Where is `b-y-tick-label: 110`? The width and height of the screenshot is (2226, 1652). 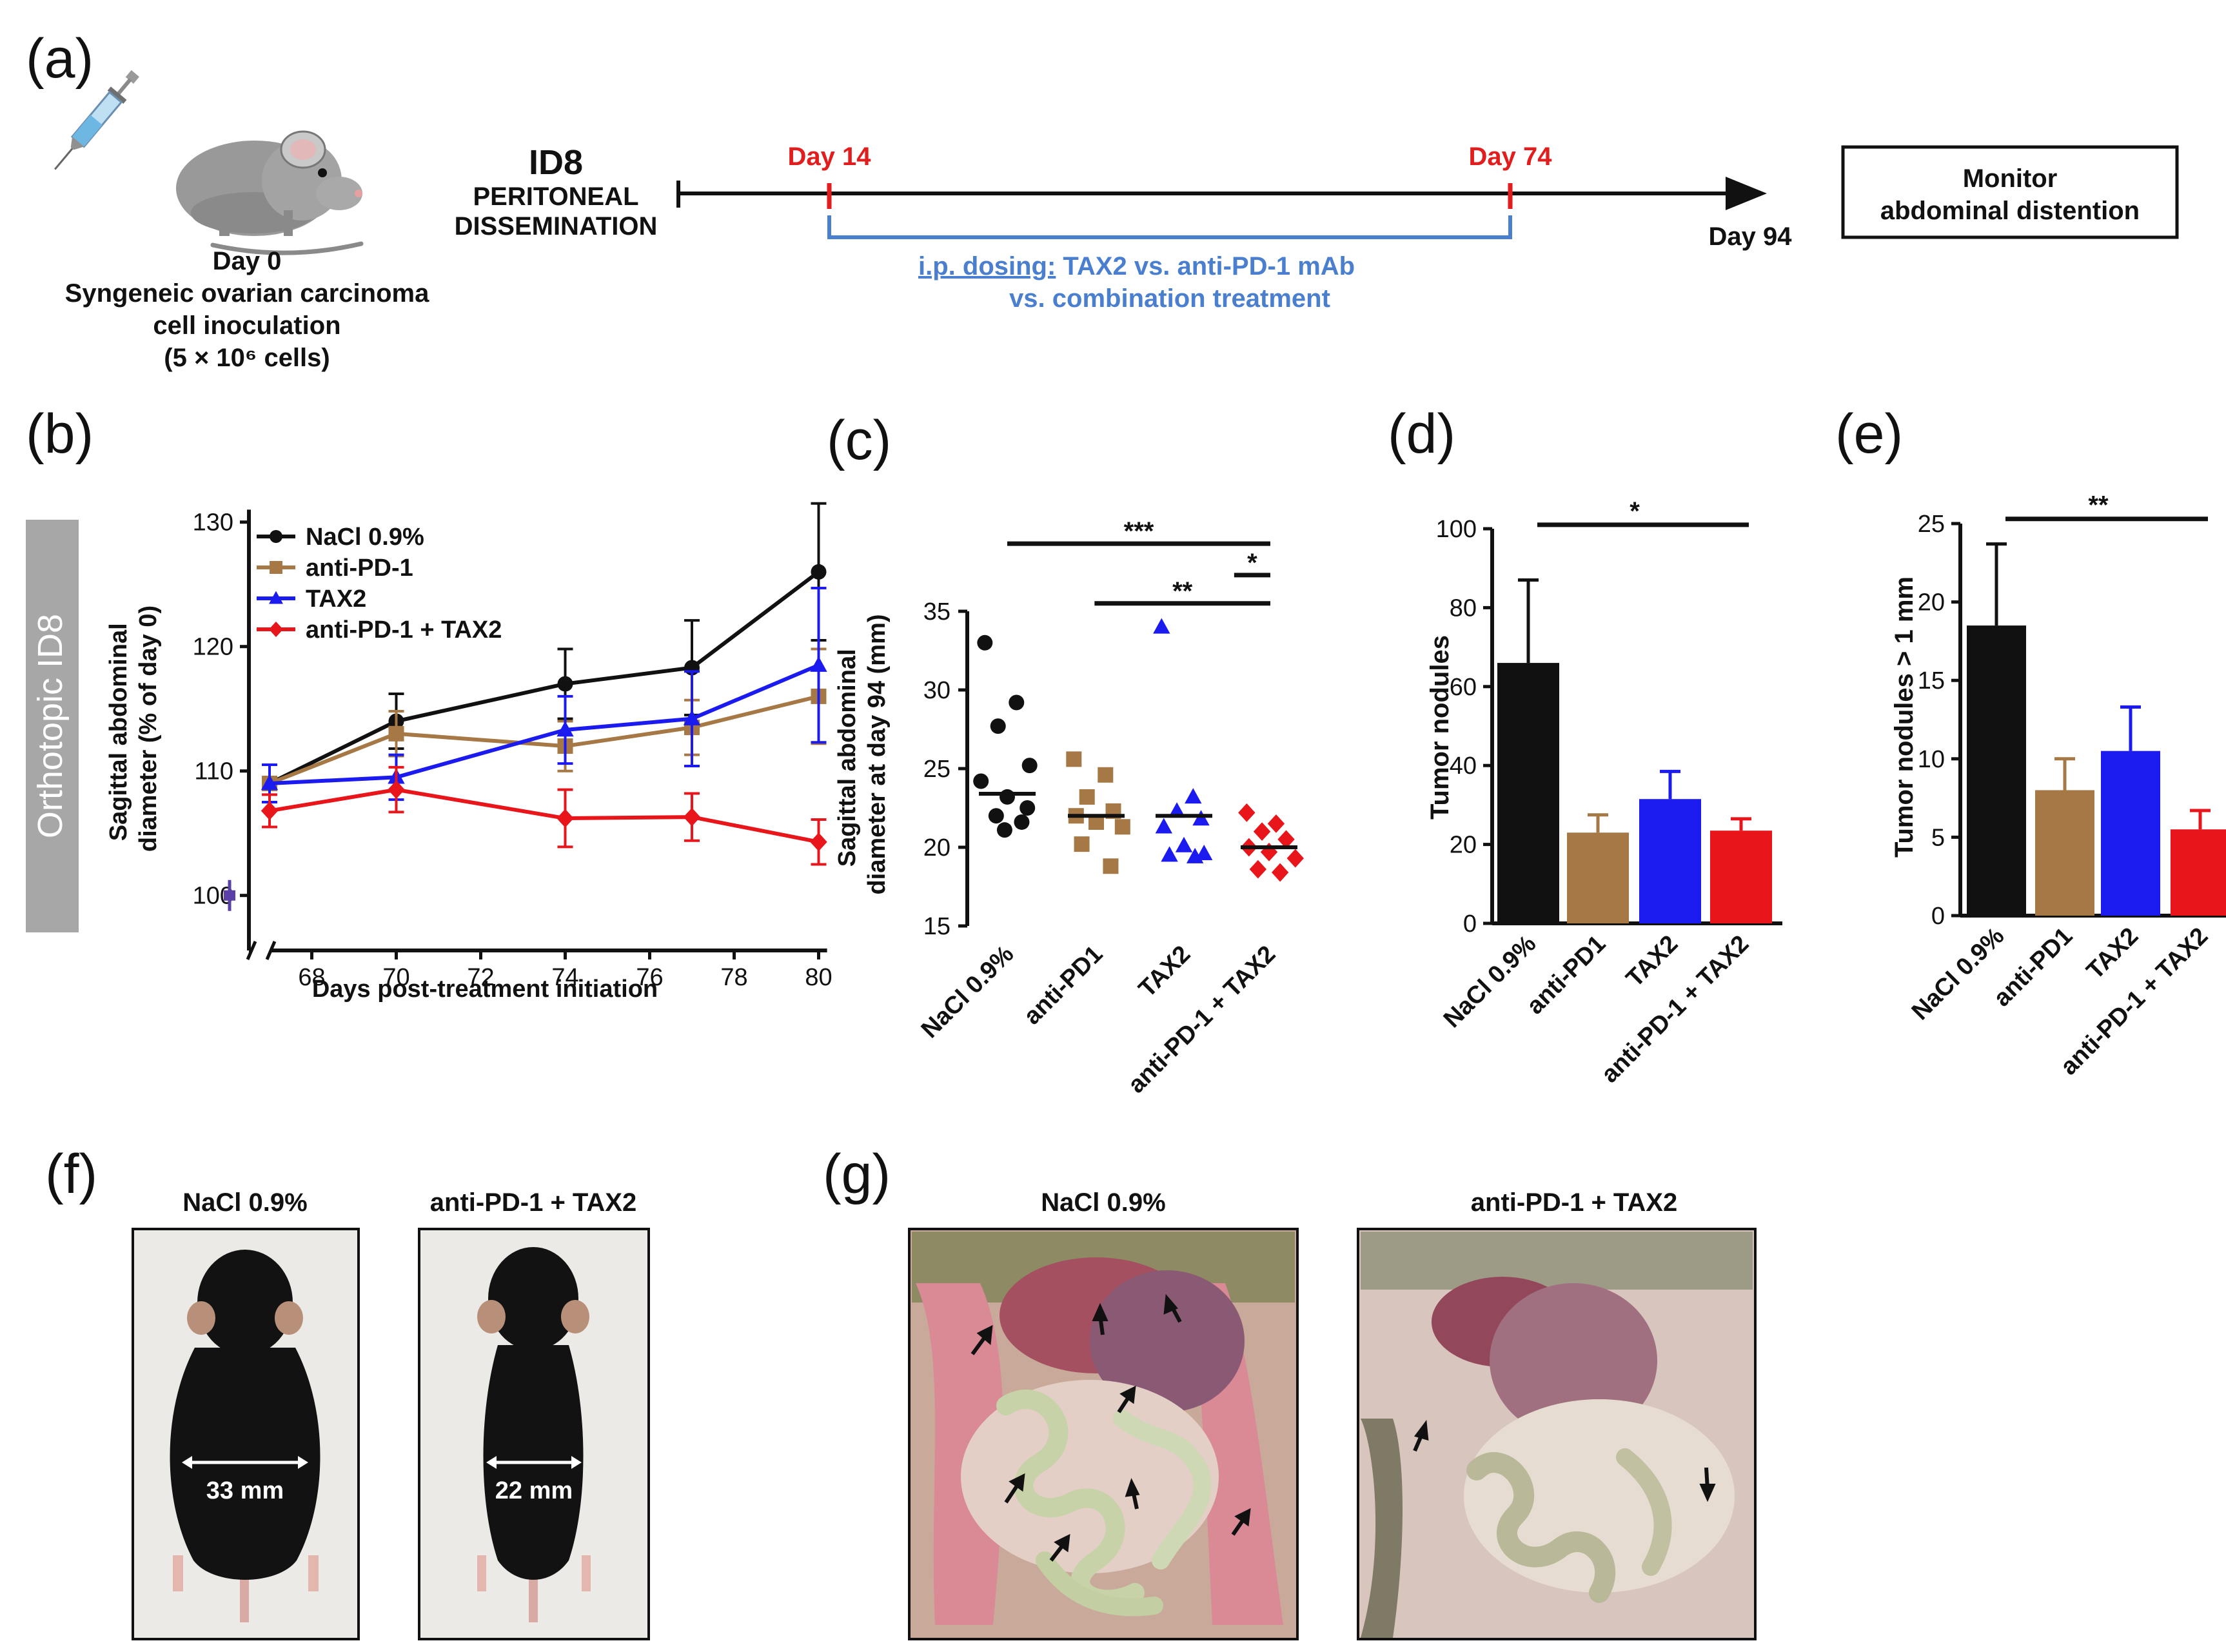
b-y-tick-label: 110 is located at coordinates (214, 772).